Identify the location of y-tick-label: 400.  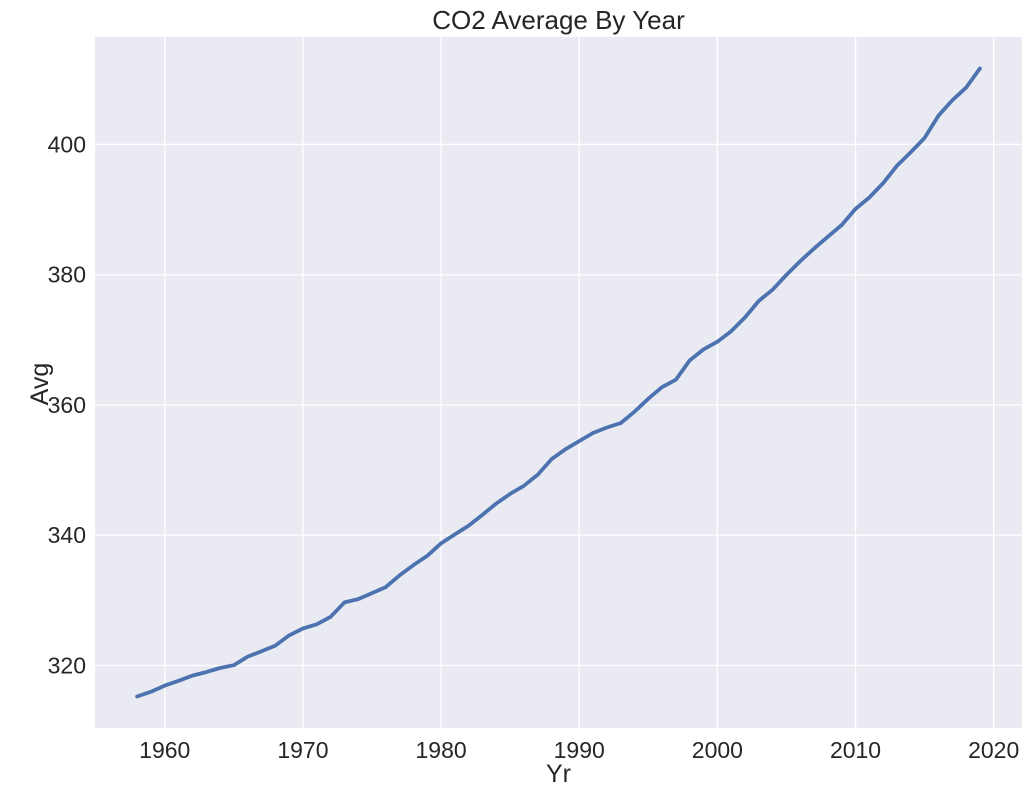
(67, 144).